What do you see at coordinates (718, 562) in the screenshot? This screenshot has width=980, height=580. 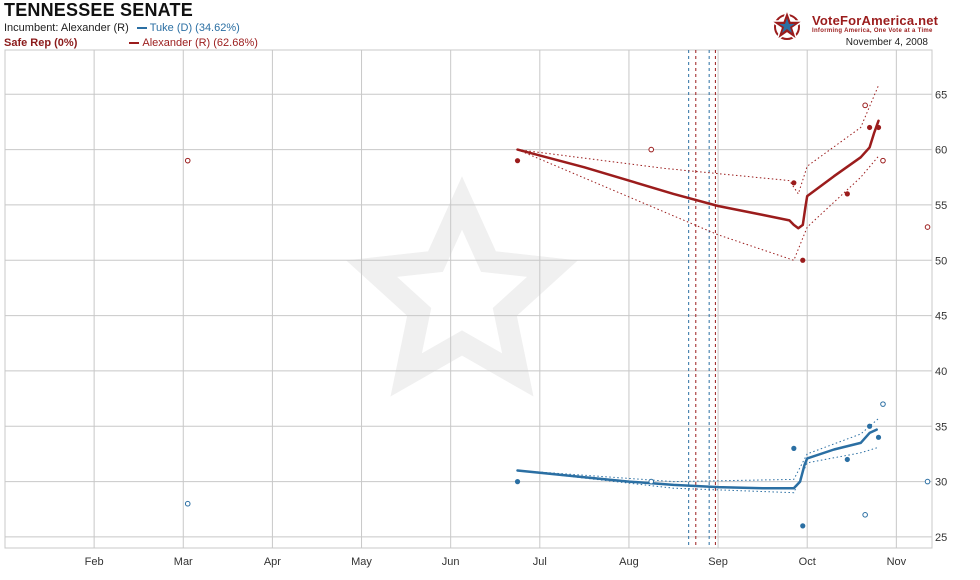 I see `x-tick-label-sep: Sep` at bounding box center [718, 562].